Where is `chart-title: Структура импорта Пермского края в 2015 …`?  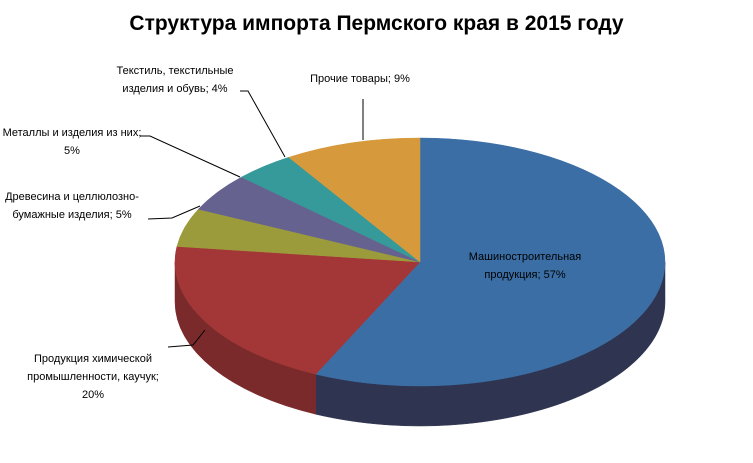 chart-title: Структура импорта Пермского края в 2015 … is located at coordinates (376, 23).